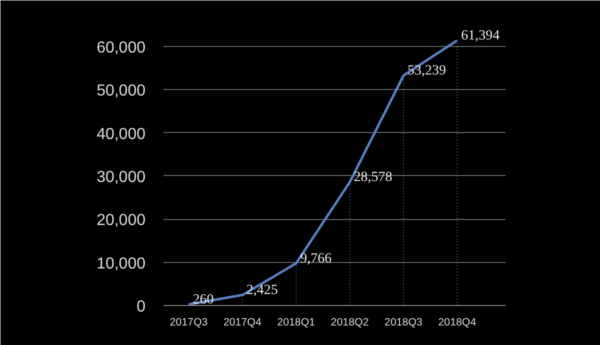  Describe the element at coordinates (121, 263) in the screenshot. I see `y-tick-label: 10,000` at that location.